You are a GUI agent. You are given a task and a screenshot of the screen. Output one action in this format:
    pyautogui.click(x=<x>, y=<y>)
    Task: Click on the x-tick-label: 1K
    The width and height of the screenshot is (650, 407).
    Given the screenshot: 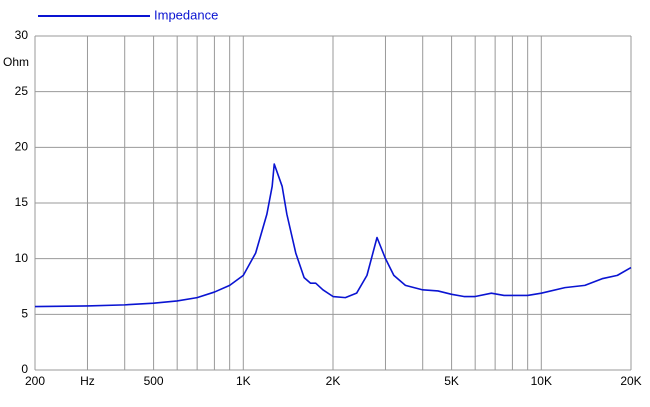 What is the action you would take?
    pyautogui.click(x=243, y=381)
    